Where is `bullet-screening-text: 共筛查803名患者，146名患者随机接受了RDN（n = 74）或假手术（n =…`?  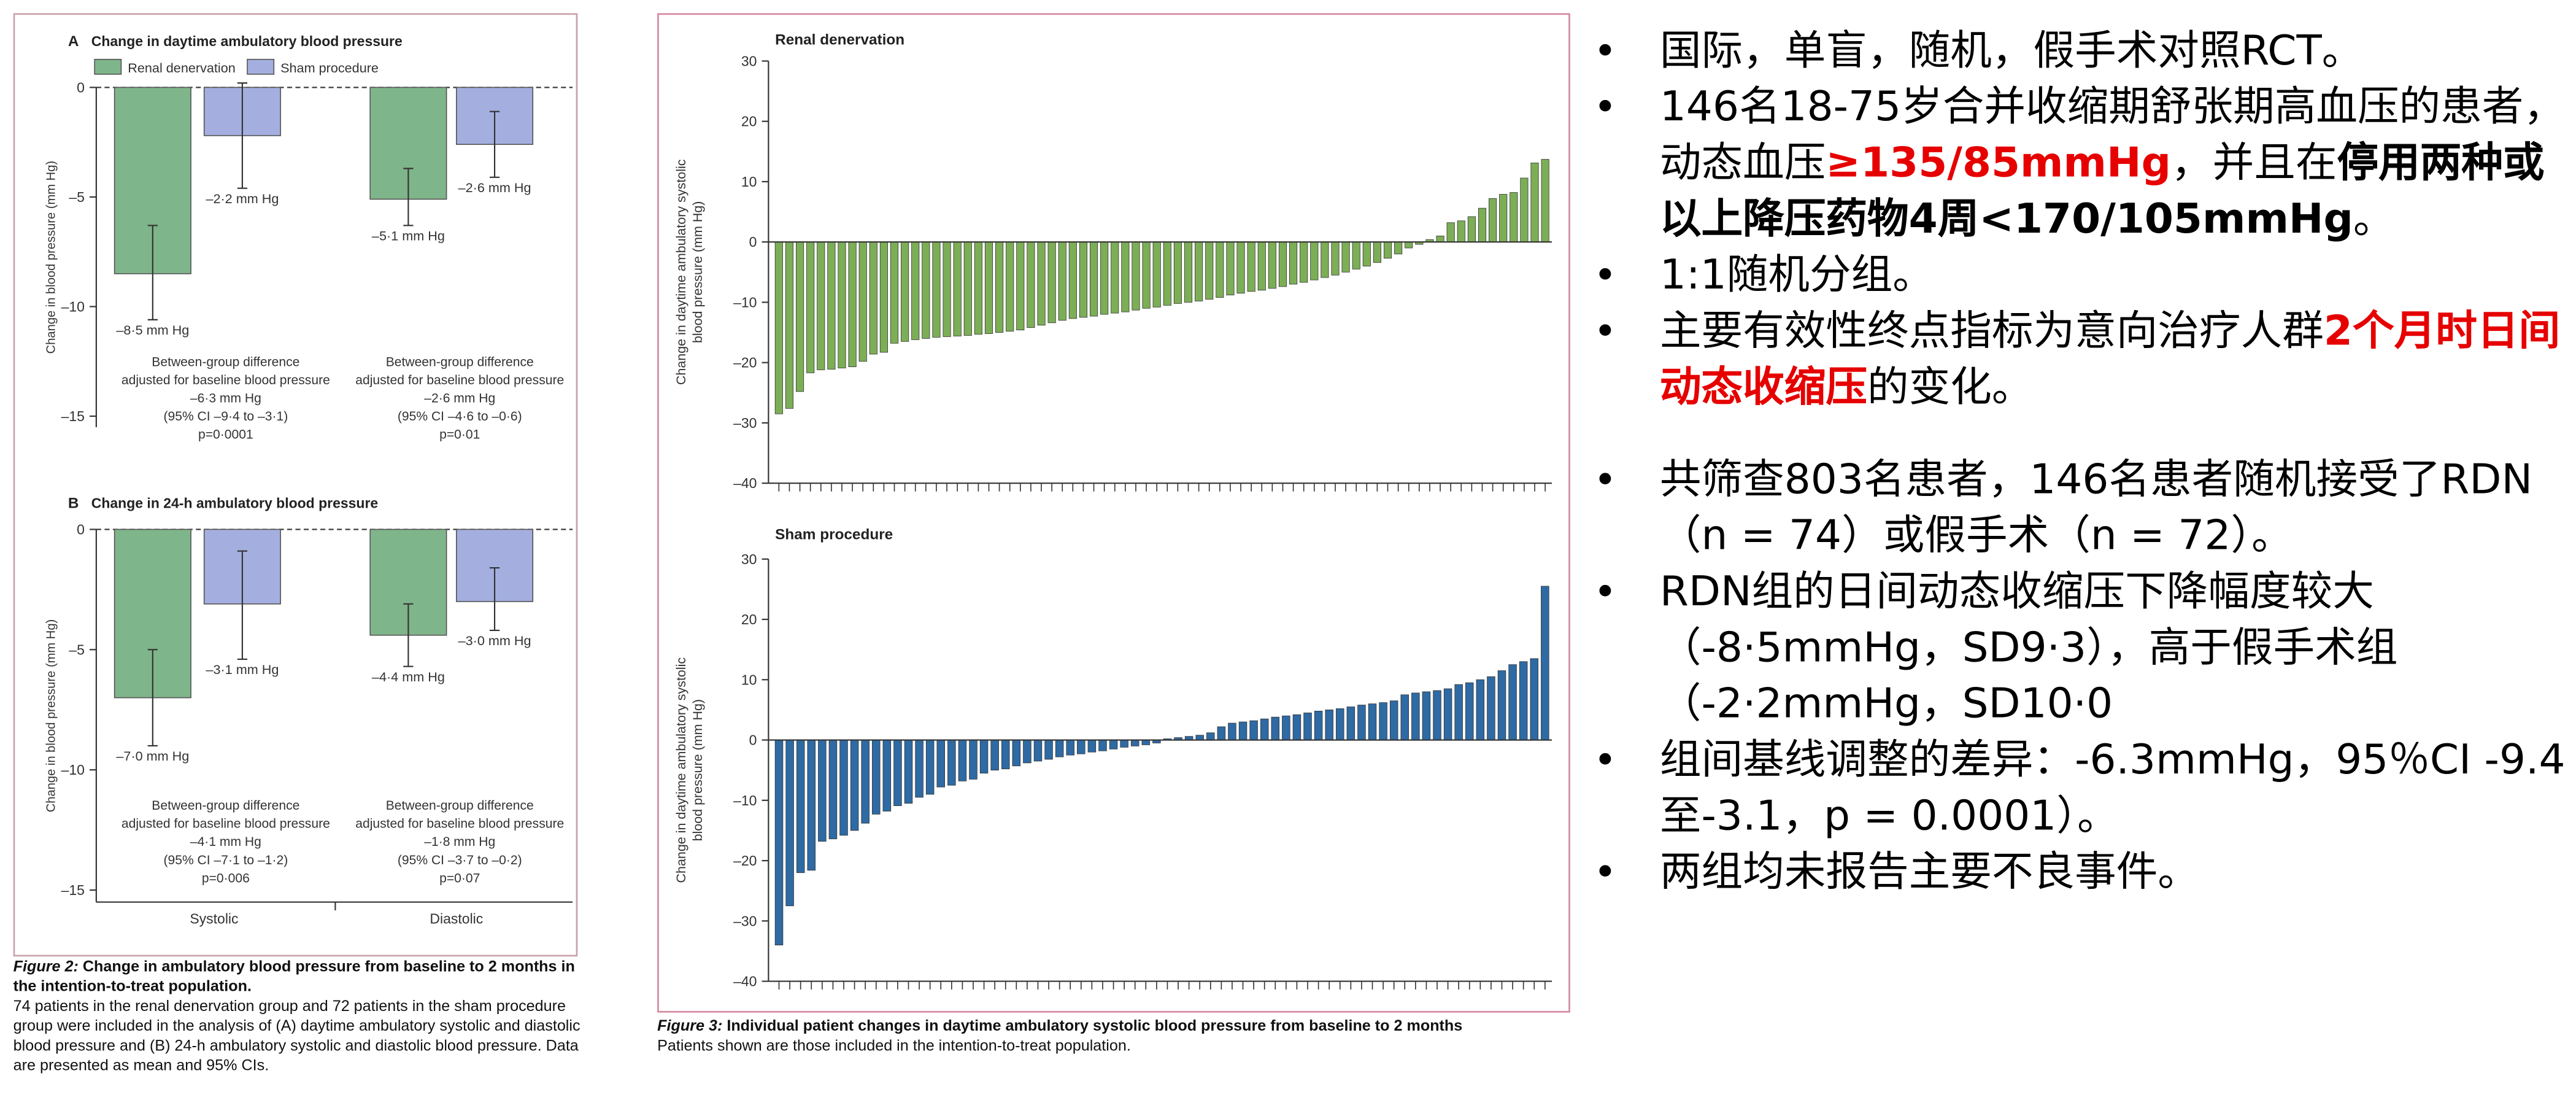
bullet-screening-text: 共筛查803名患者，146名患者随机接受了RDN（n = 74）或假手术（n =… is located at coordinates (2096, 507).